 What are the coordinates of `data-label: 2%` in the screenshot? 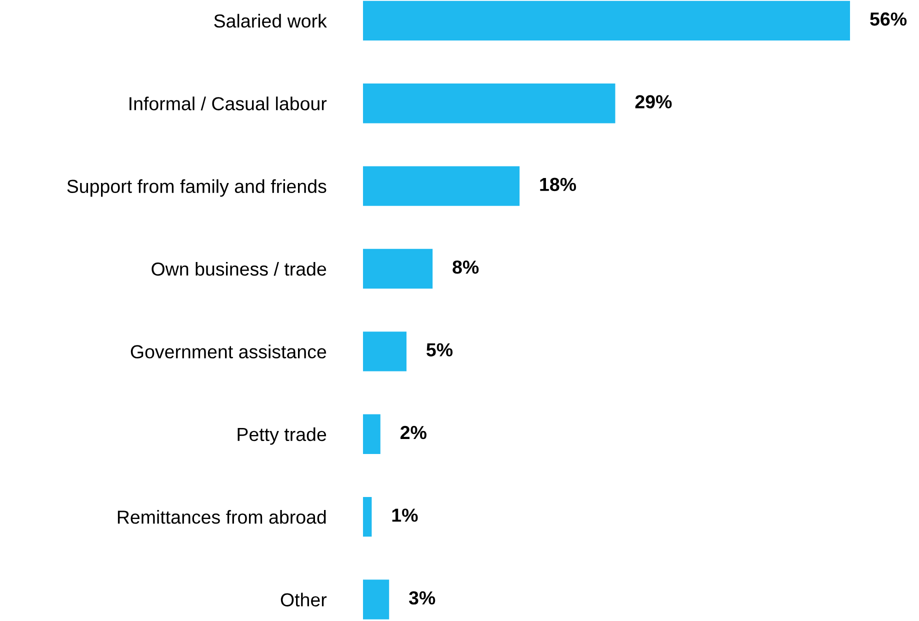 It's located at (413, 433).